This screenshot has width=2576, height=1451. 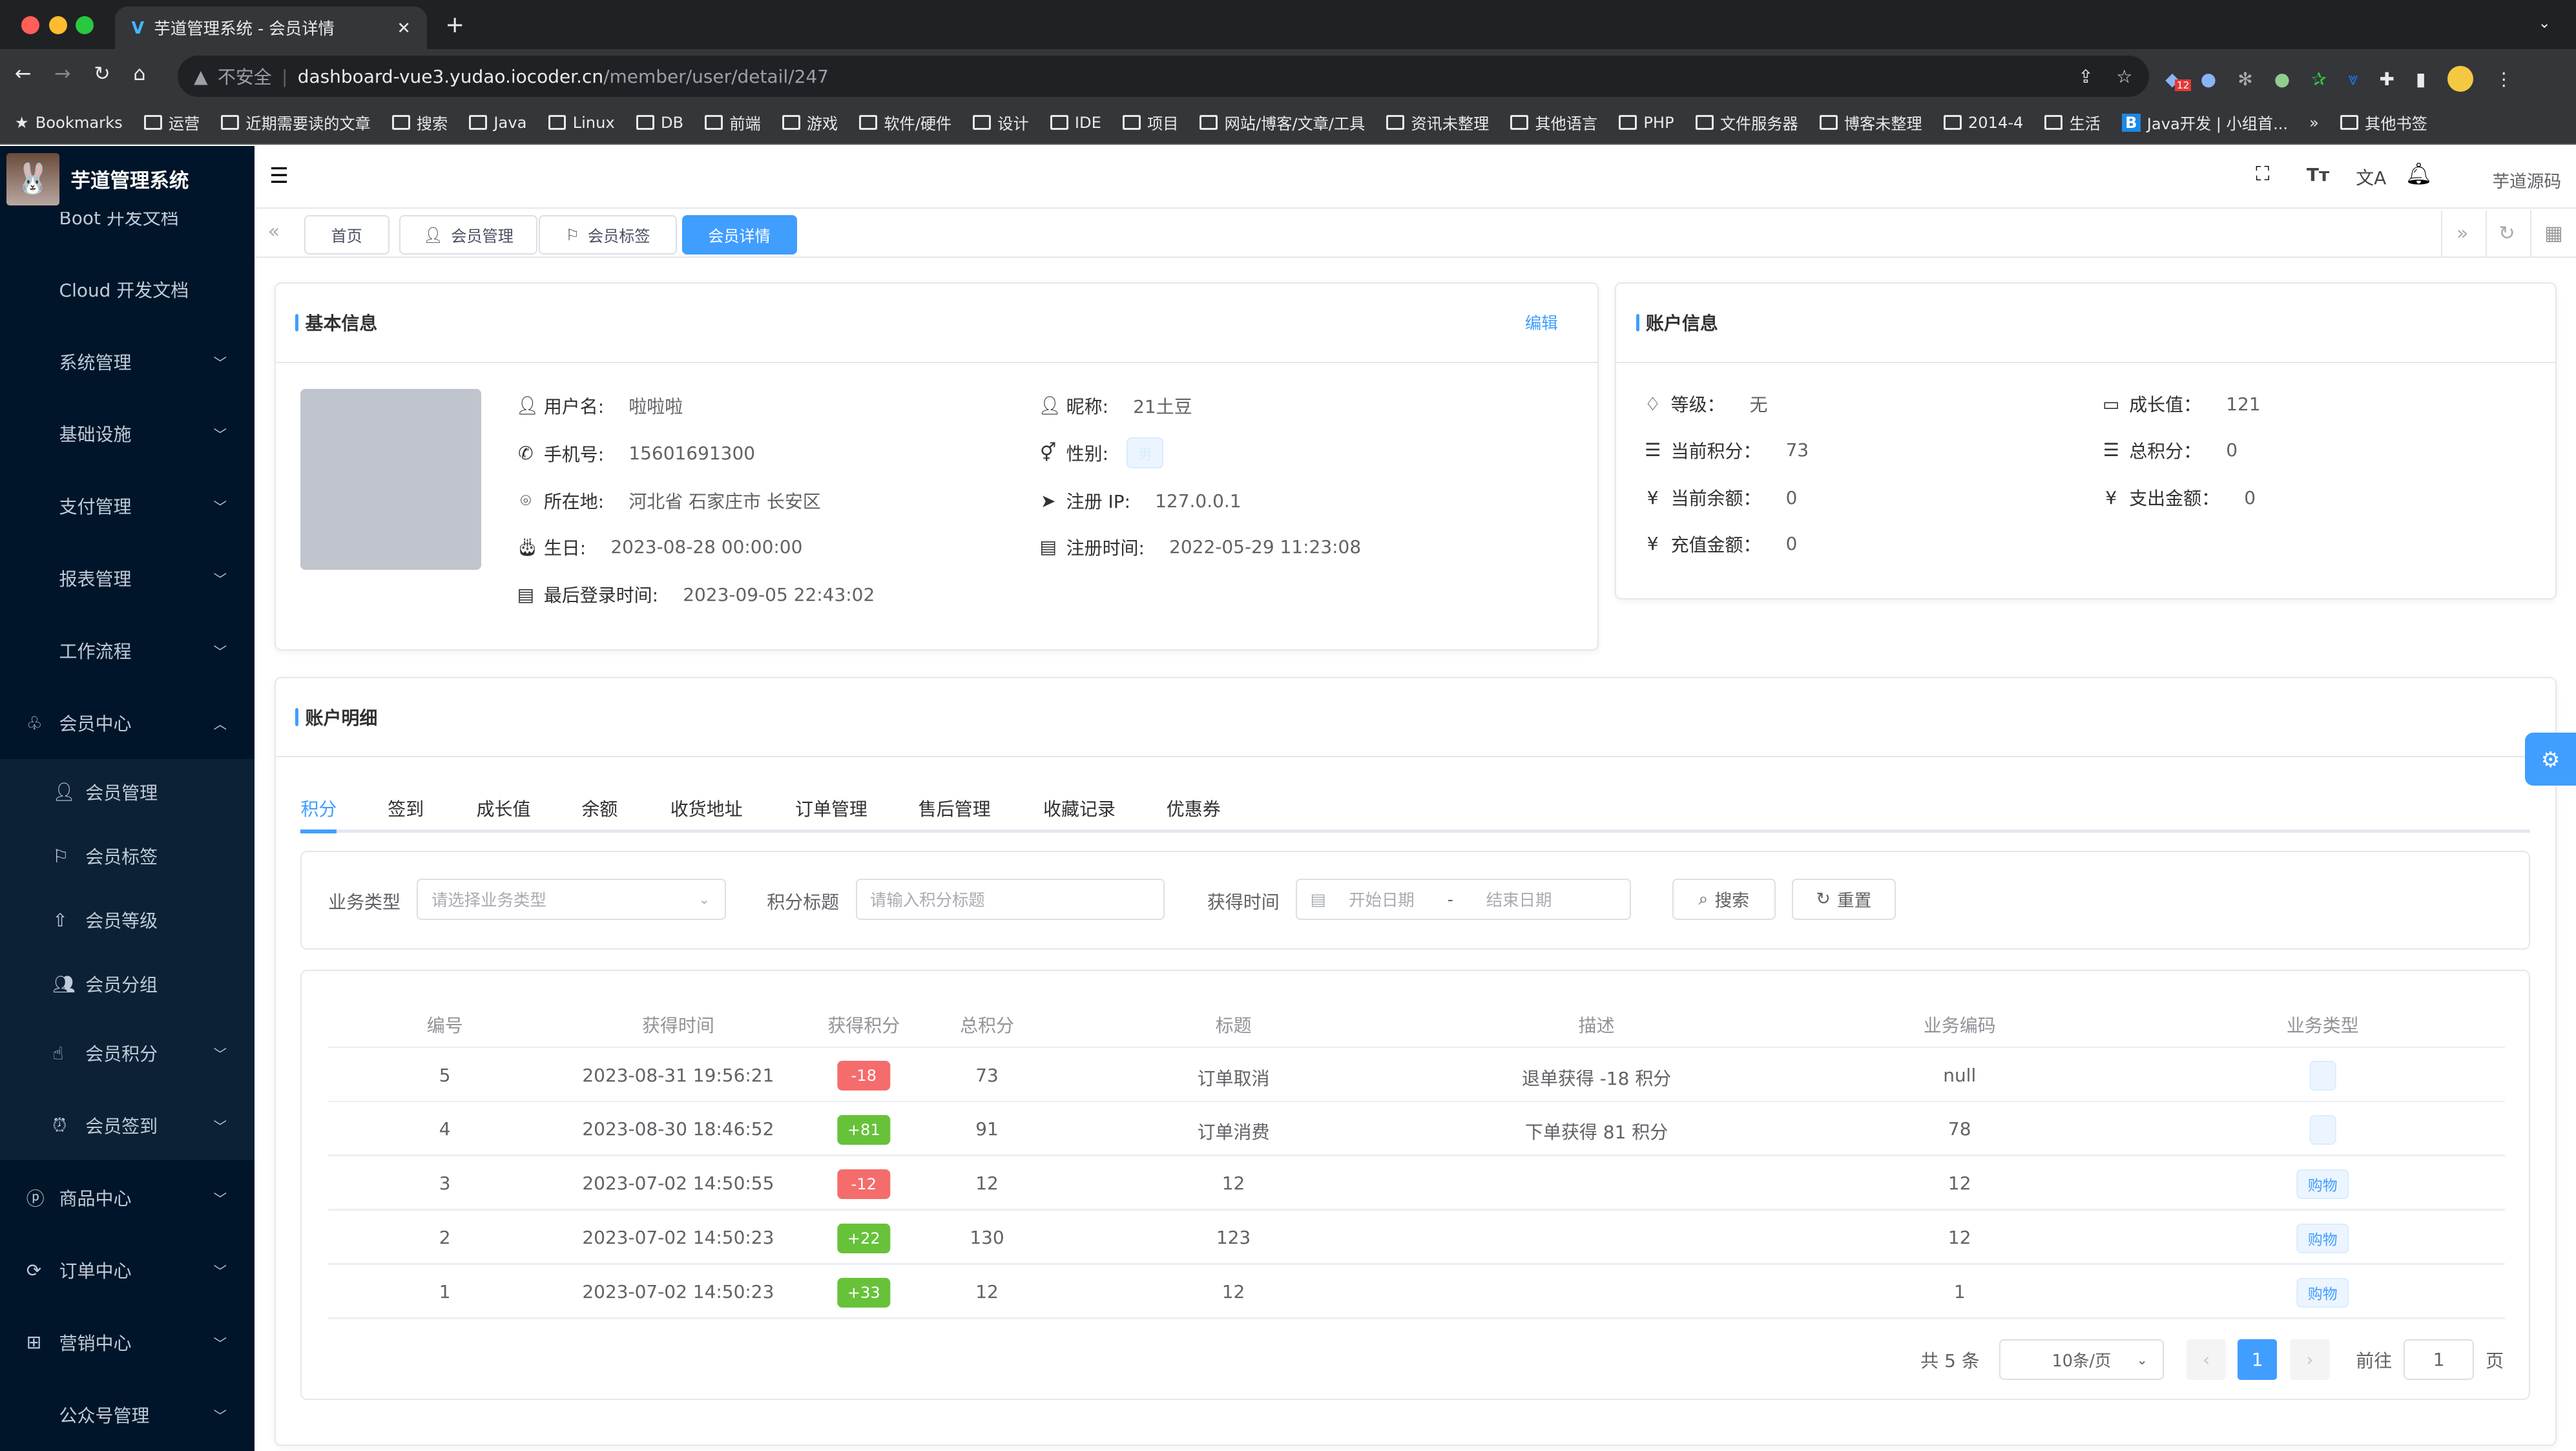 What do you see at coordinates (1983, 123) in the screenshot?
I see `bookmark-item: 2014-4` at bounding box center [1983, 123].